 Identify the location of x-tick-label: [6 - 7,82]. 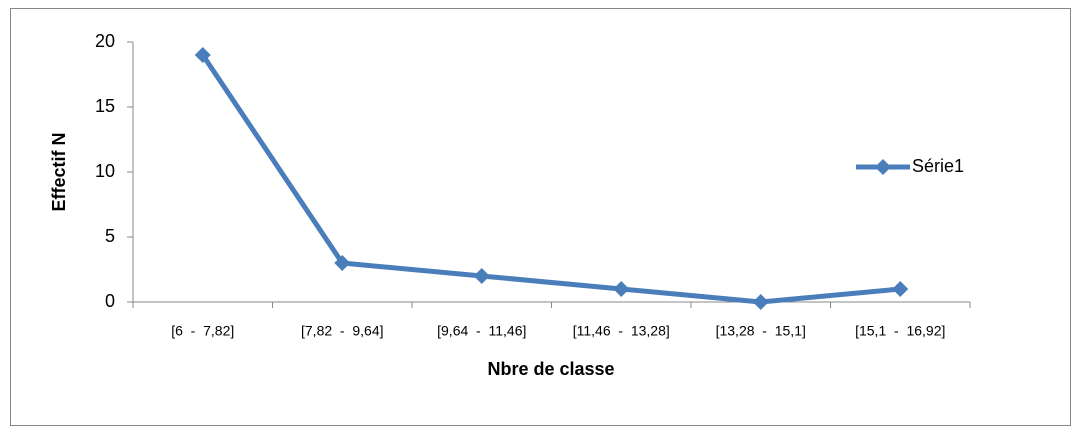
(202, 331).